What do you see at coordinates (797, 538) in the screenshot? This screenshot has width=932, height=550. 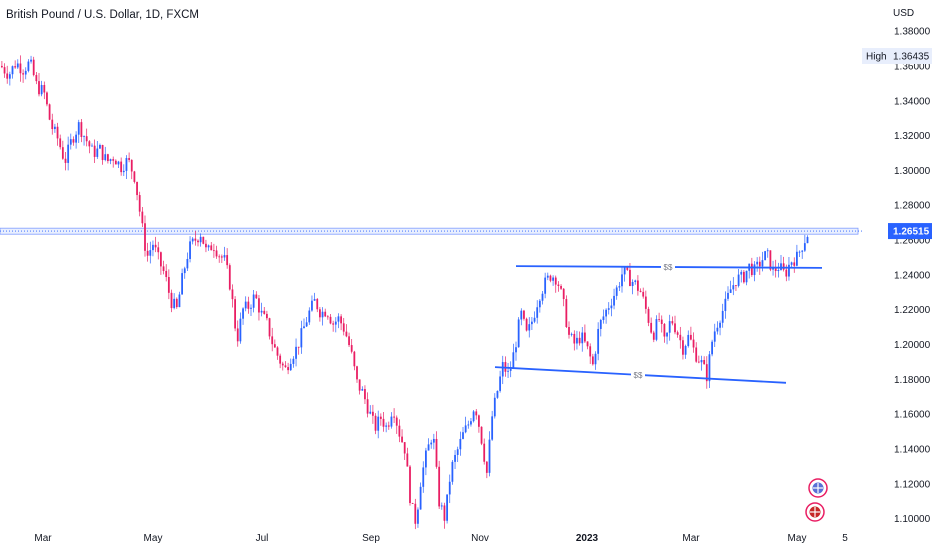 I see `x-tick-label: May` at bounding box center [797, 538].